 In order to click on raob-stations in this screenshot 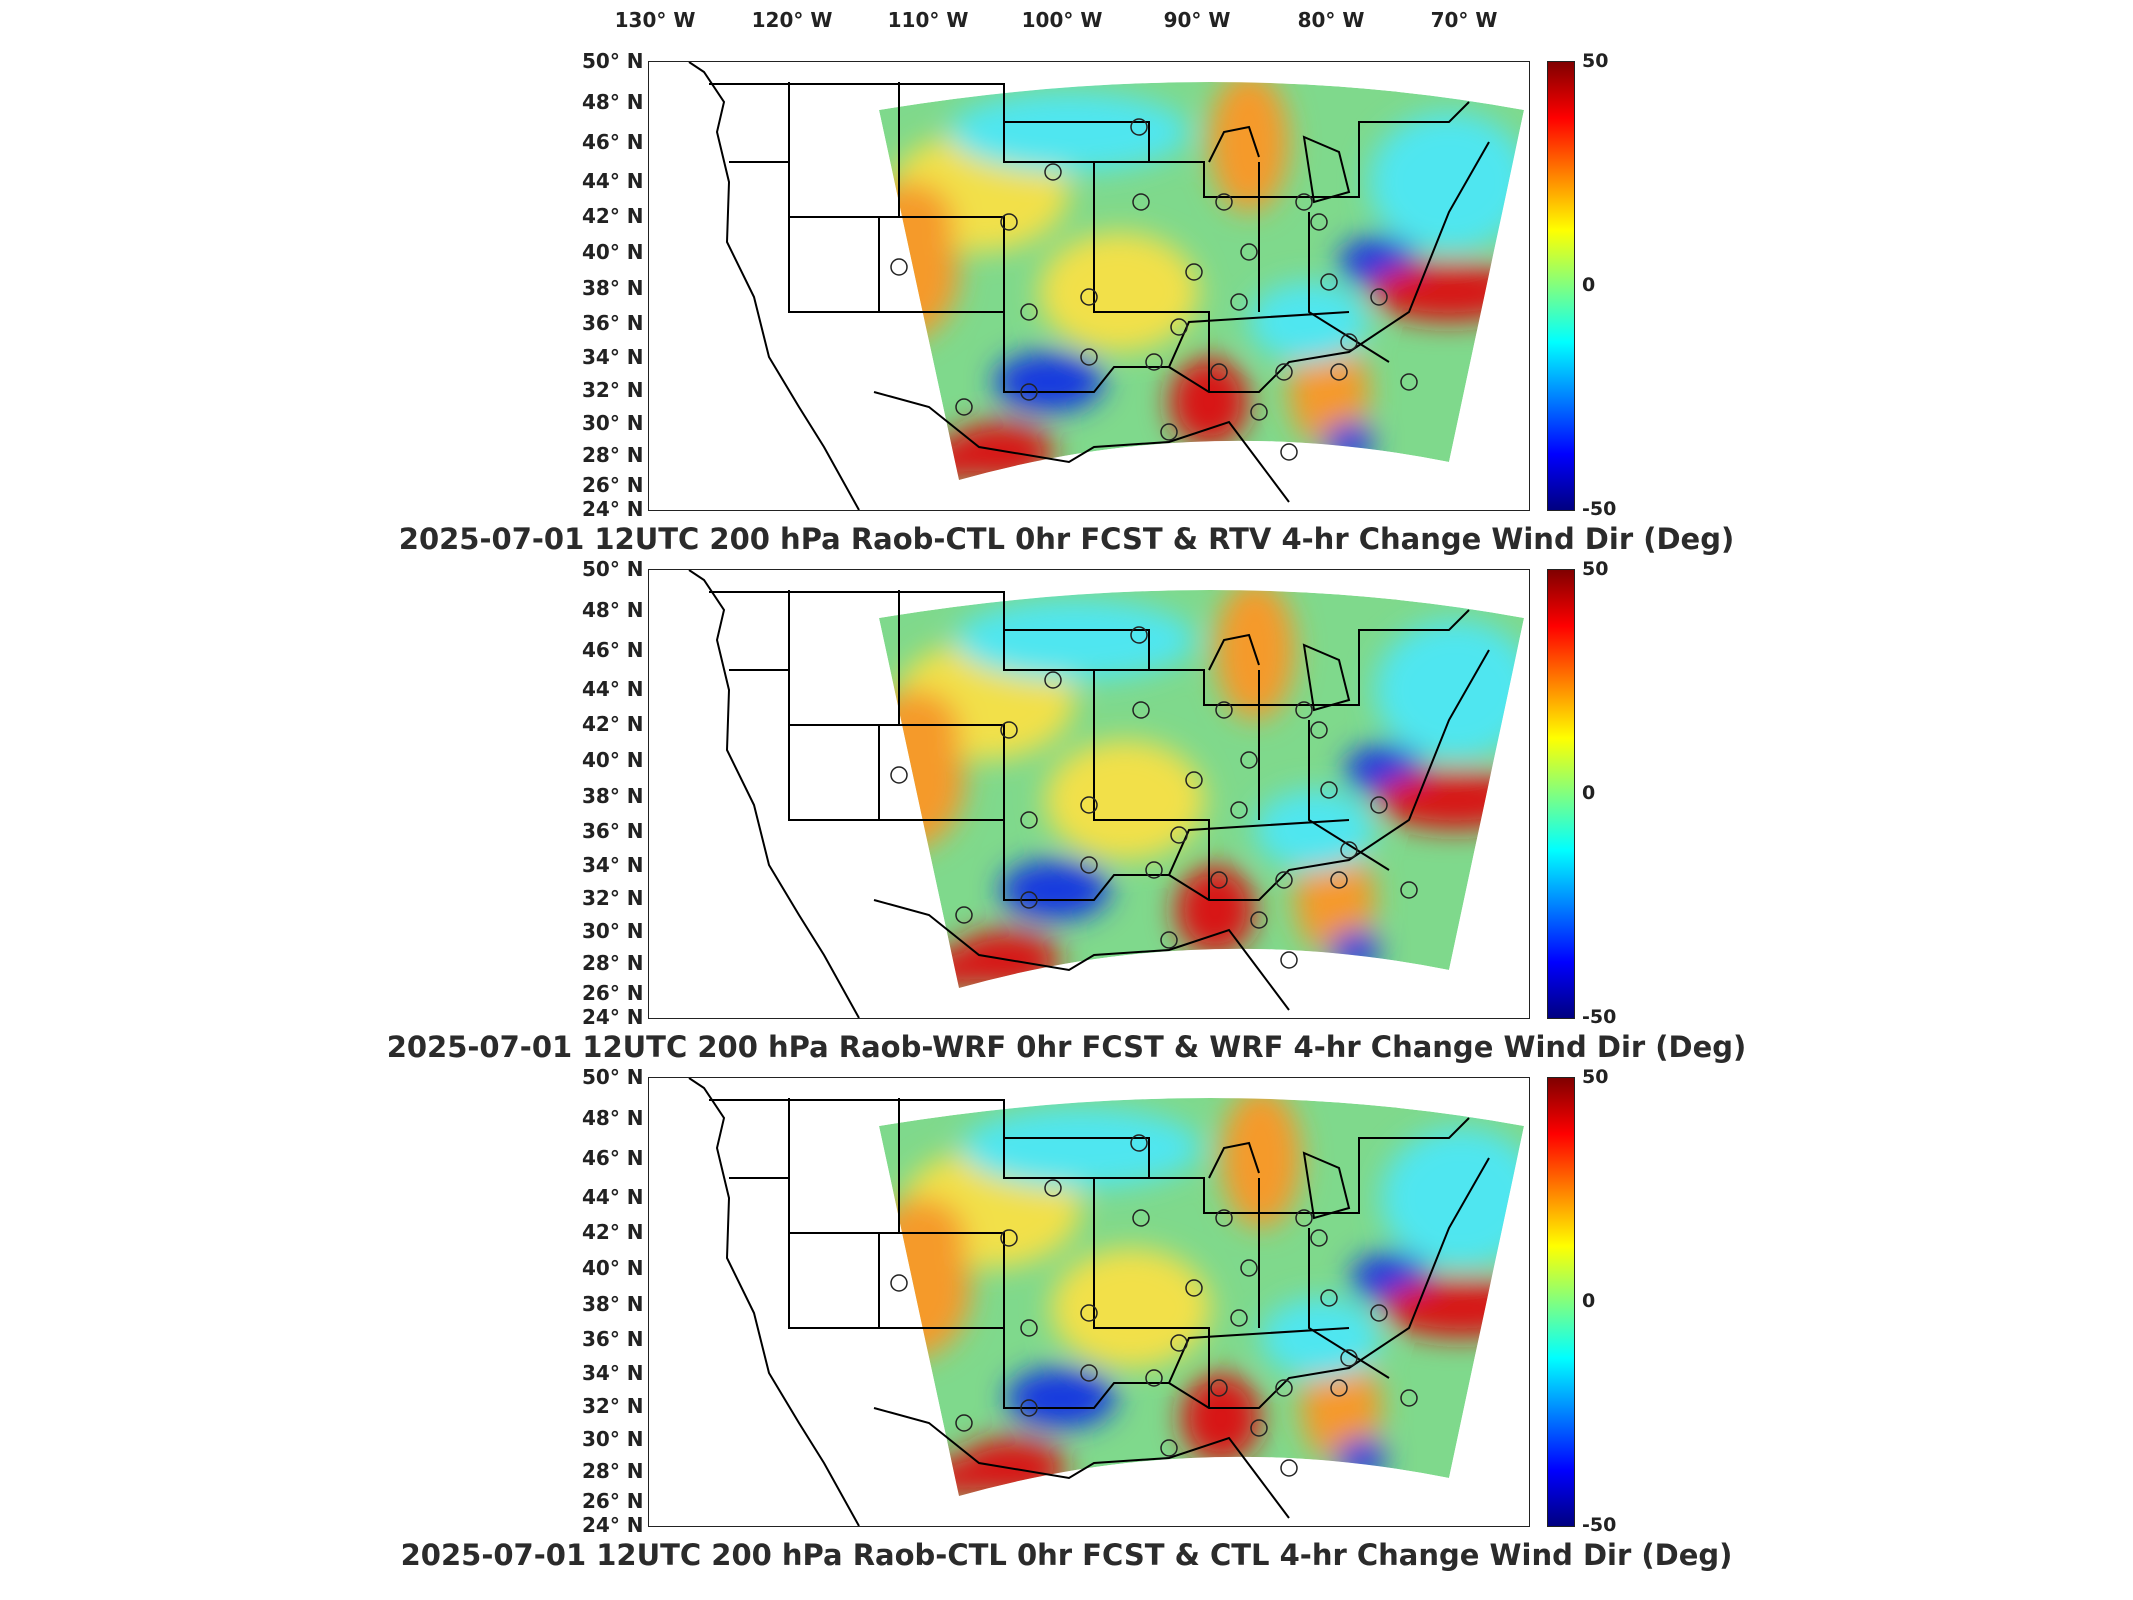, I will do `click(1154, 289)`.